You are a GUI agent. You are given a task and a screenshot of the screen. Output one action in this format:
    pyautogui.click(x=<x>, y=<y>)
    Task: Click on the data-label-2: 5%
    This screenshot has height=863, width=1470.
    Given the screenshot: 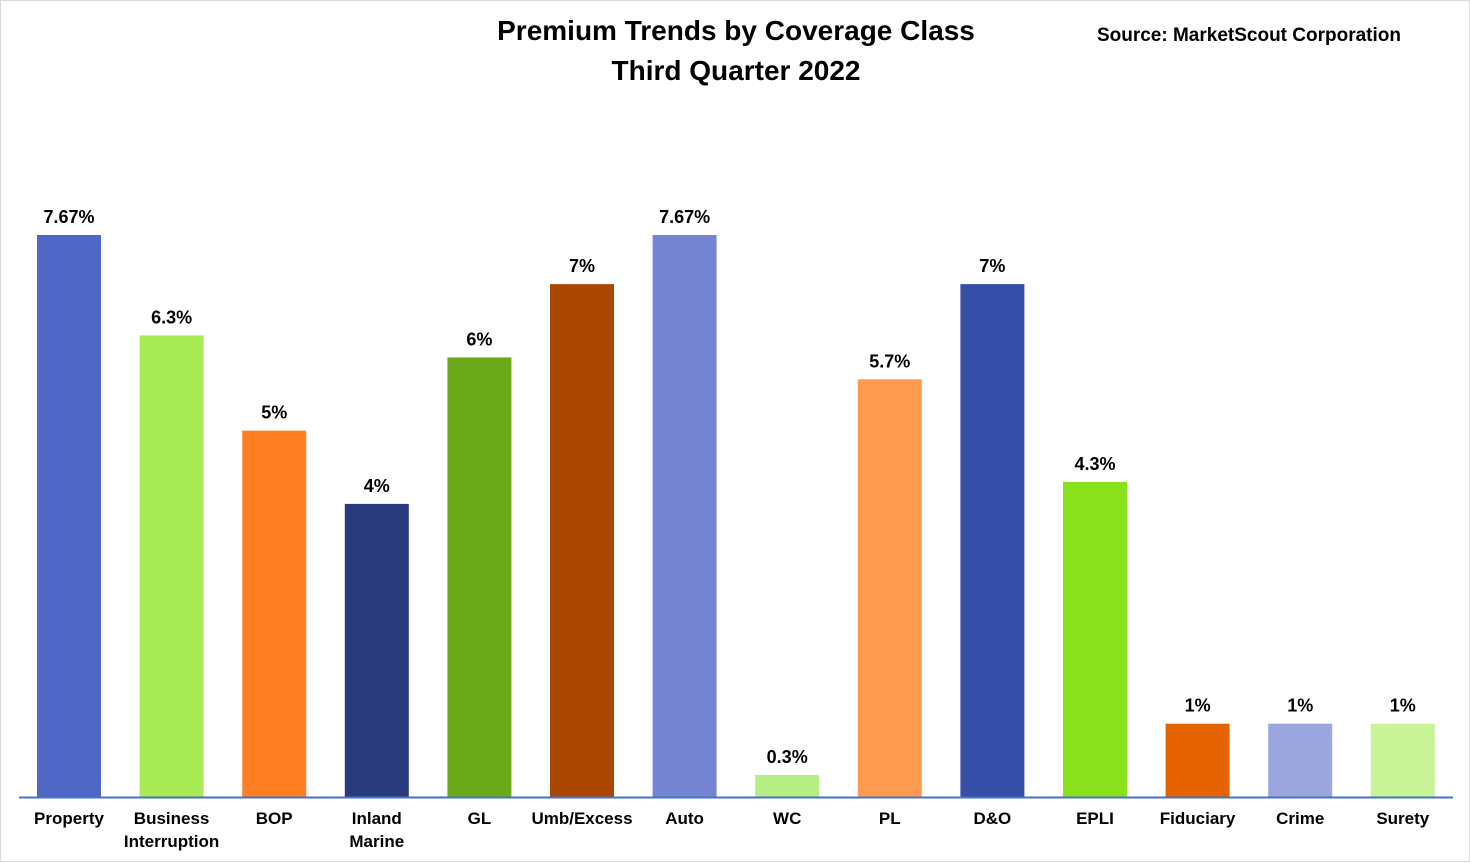 What is the action you would take?
    pyautogui.click(x=274, y=413)
    